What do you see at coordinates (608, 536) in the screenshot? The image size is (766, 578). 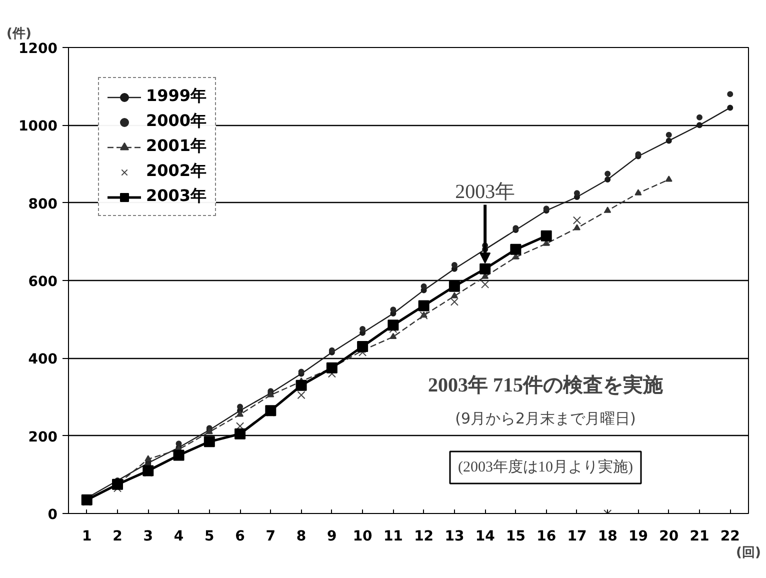 I see `x-tick-label: 18` at bounding box center [608, 536].